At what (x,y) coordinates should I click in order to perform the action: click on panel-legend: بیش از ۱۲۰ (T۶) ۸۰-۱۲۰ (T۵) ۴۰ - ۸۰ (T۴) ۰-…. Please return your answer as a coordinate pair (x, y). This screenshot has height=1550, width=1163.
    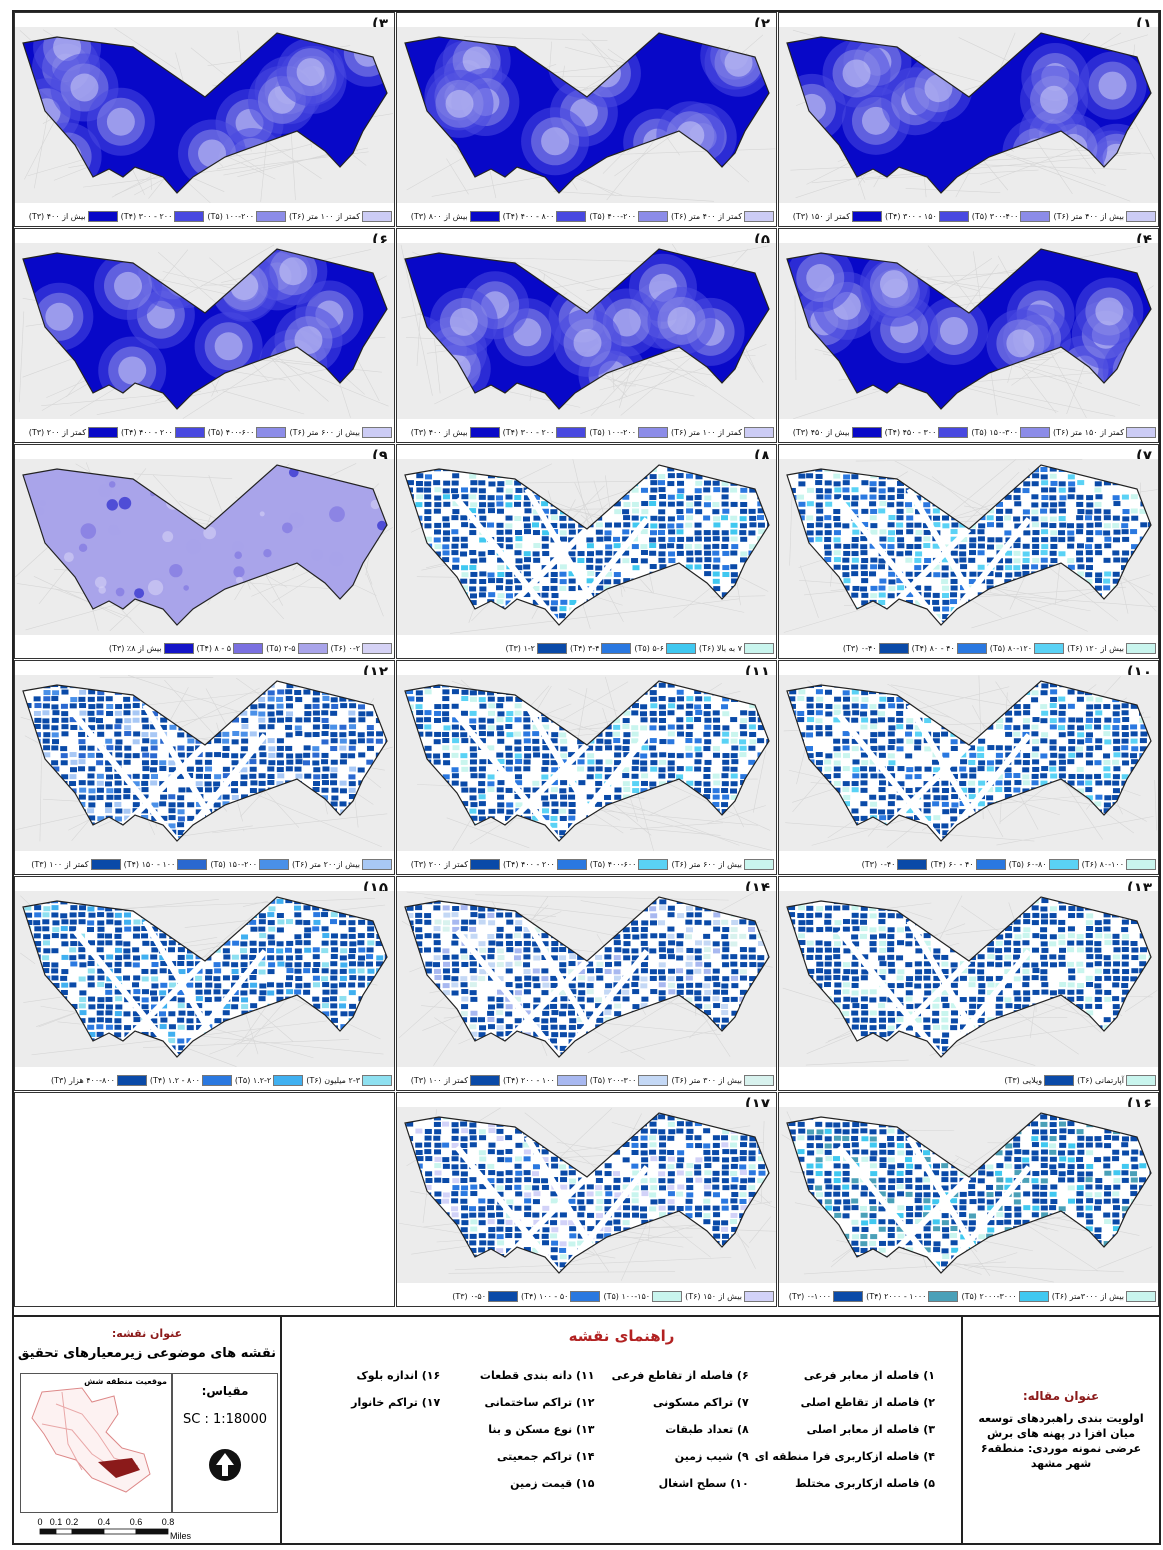
    Looking at the image, I should click on (968, 648).